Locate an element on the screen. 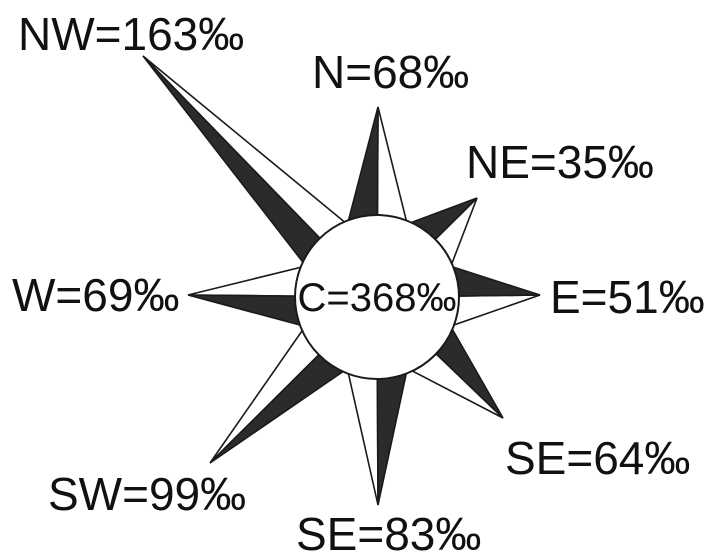 The image size is (710, 559). label-s: SE=83‰ is located at coordinates (388, 533).